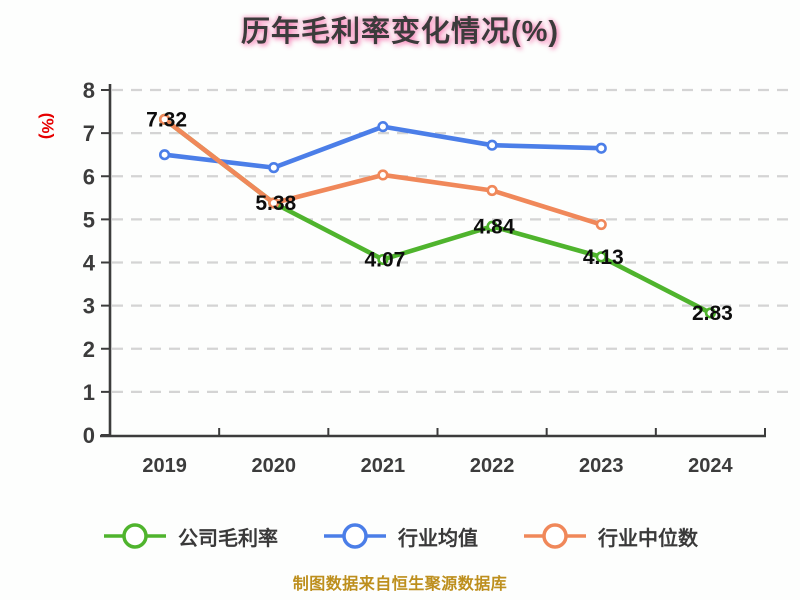 The width and height of the screenshot is (800, 600). Describe the element at coordinates (601, 224) in the screenshot. I see `data-point-s2-2023` at that location.